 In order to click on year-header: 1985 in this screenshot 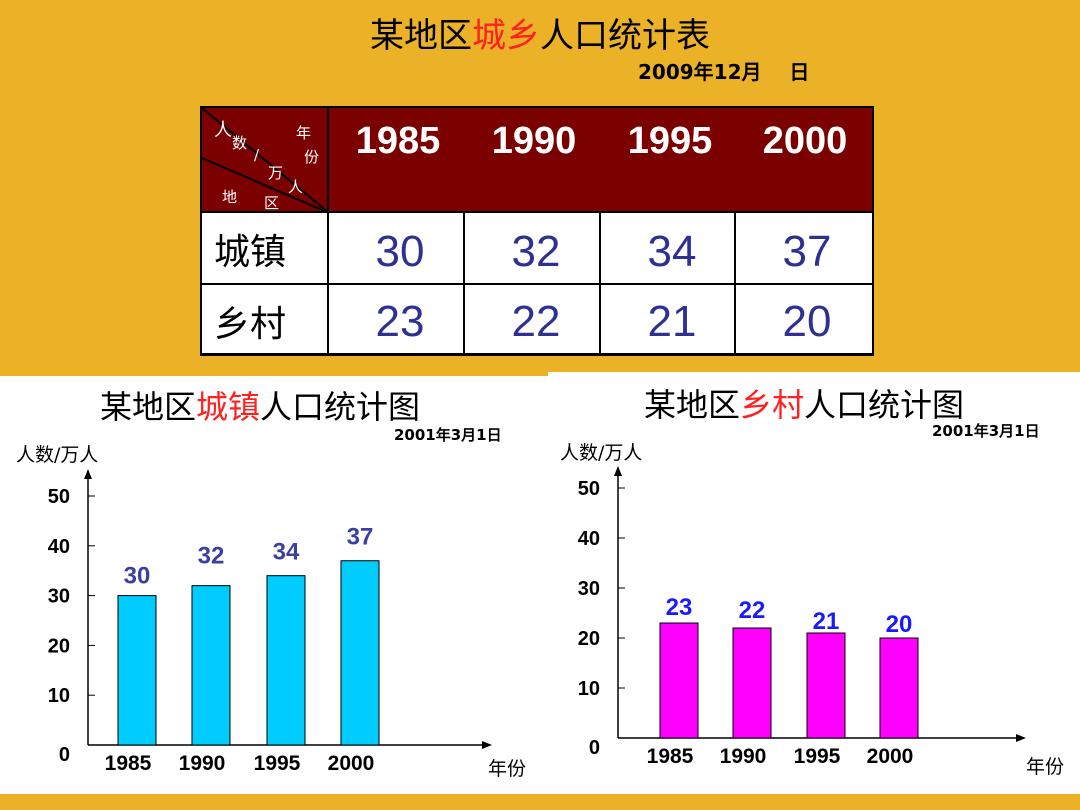, I will do `click(398, 141)`.